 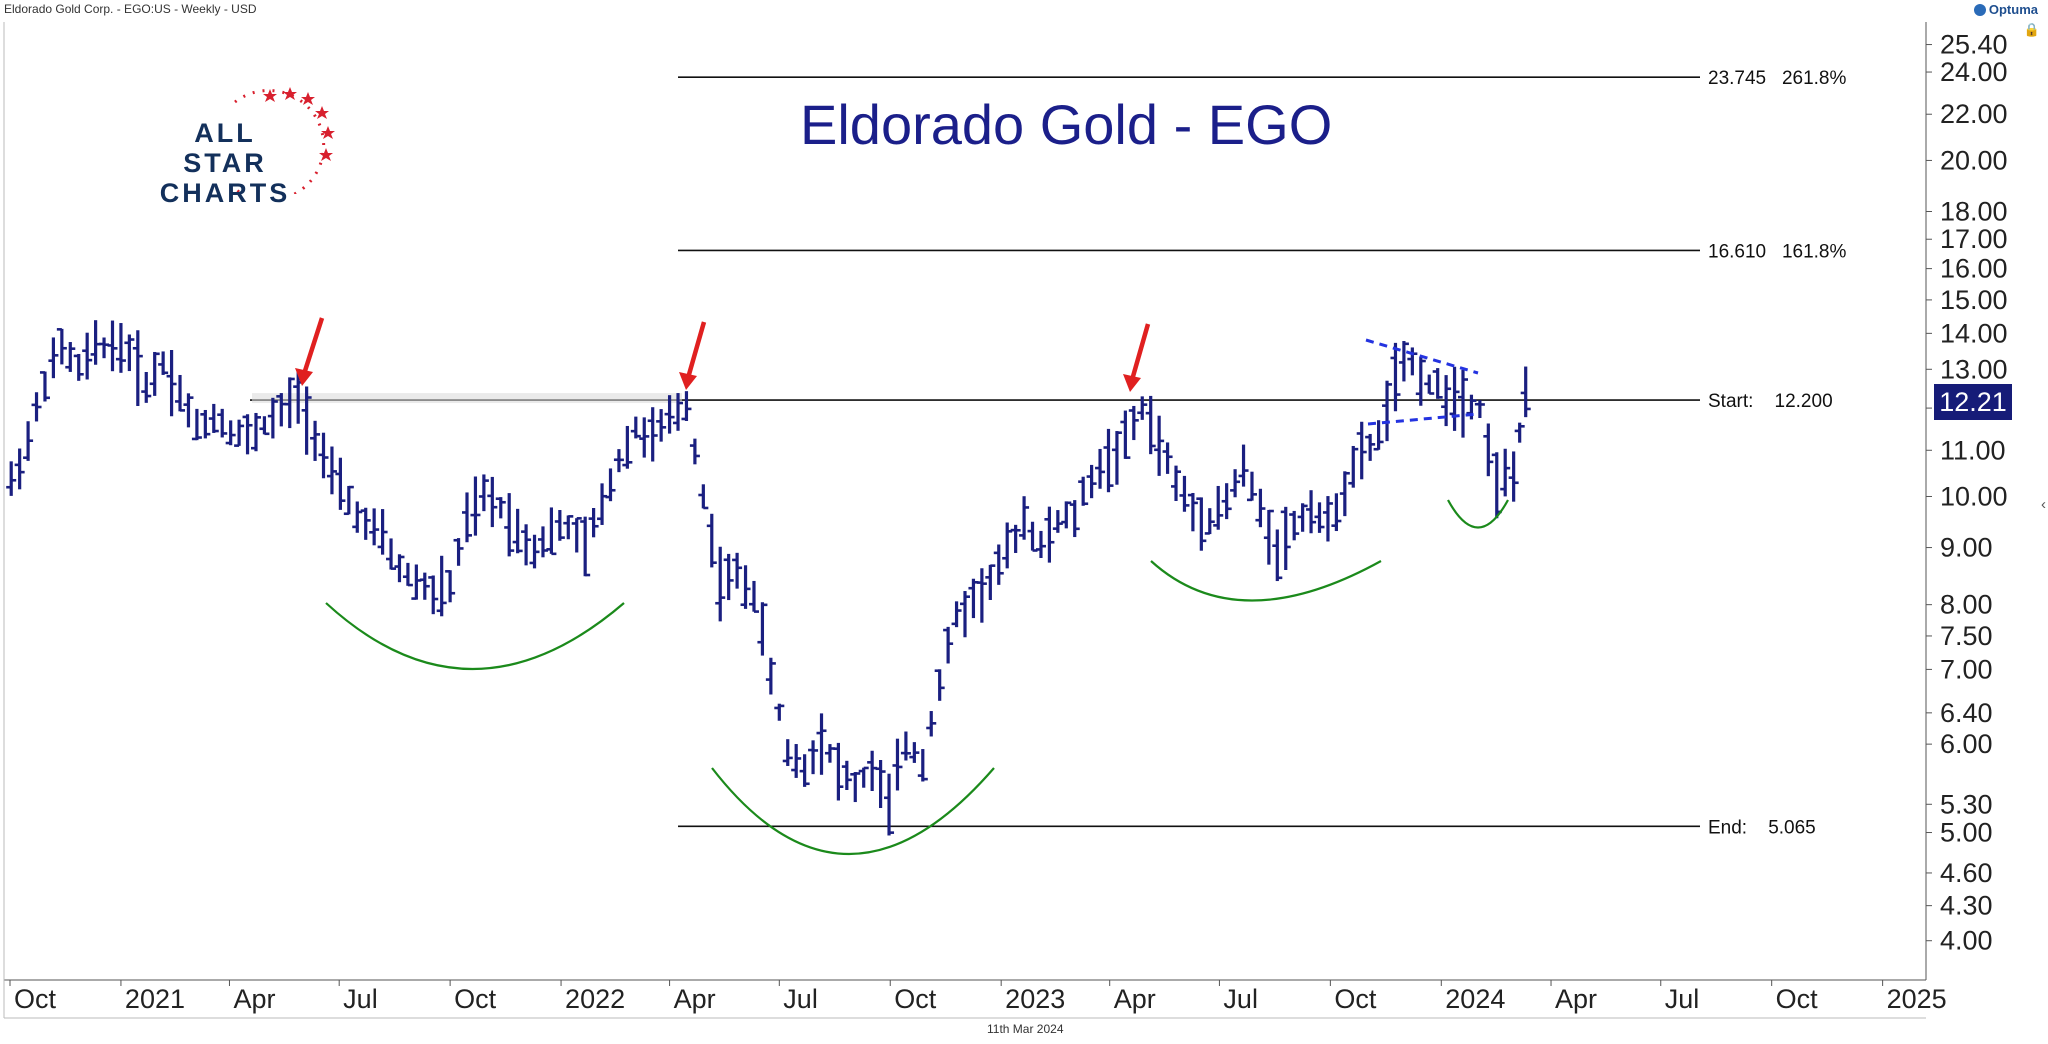 I want to click on optuma-brand: Optuma, so click(x=2005, y=9).